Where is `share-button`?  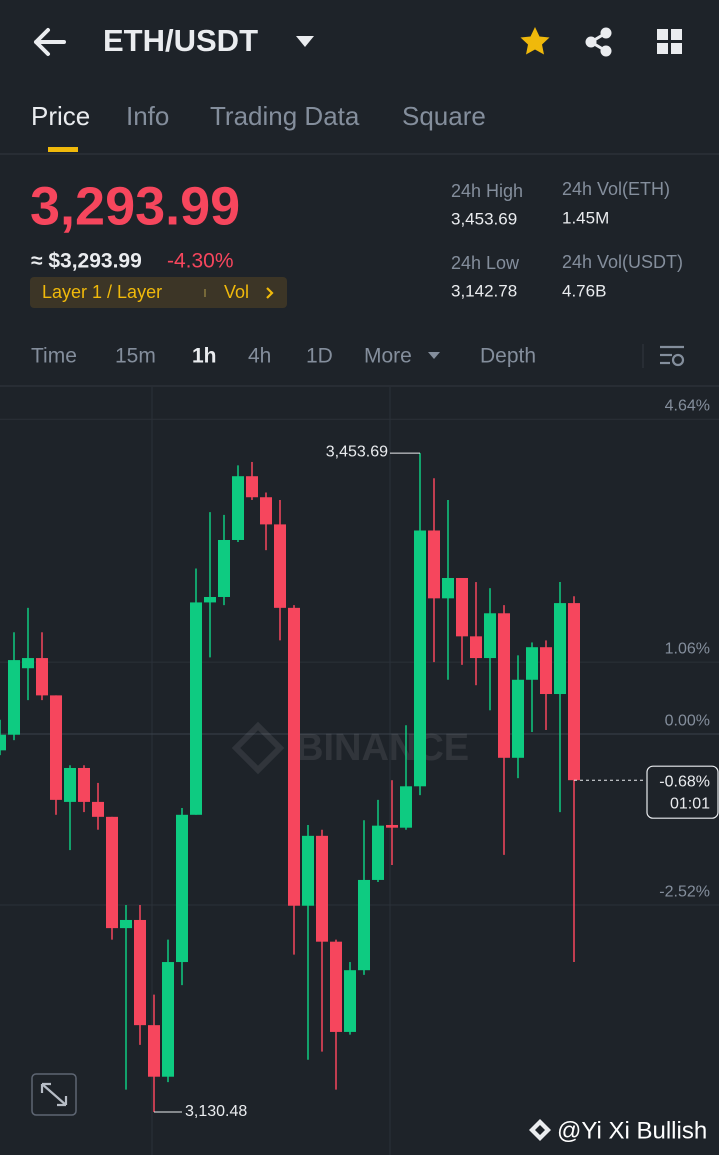
share-button is located at coordinates (598, 42).